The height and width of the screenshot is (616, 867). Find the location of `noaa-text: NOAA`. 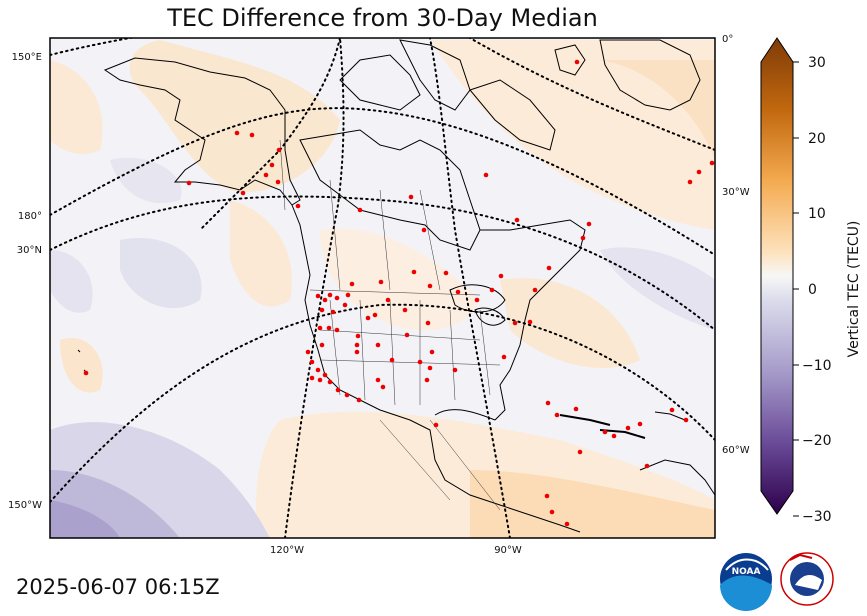

noaa-text: NOAA is located at coordinates (746, 572).